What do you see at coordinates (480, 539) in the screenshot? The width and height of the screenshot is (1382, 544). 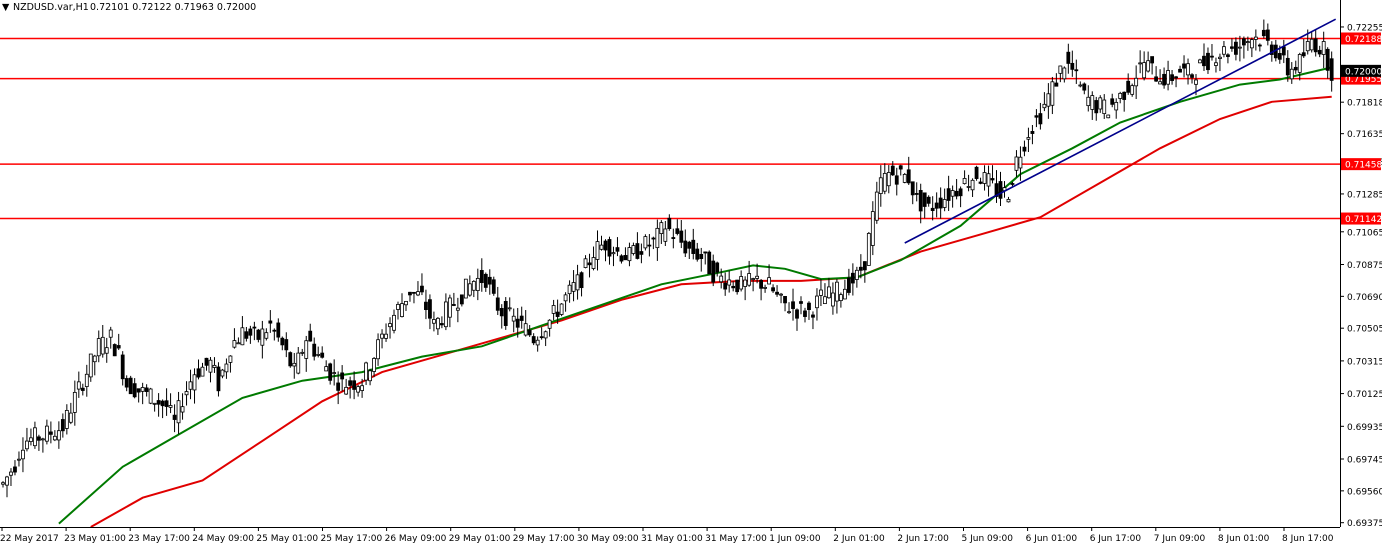 I see `x-tick-label: 29 May 01:00` at bounding box center [480, 539].